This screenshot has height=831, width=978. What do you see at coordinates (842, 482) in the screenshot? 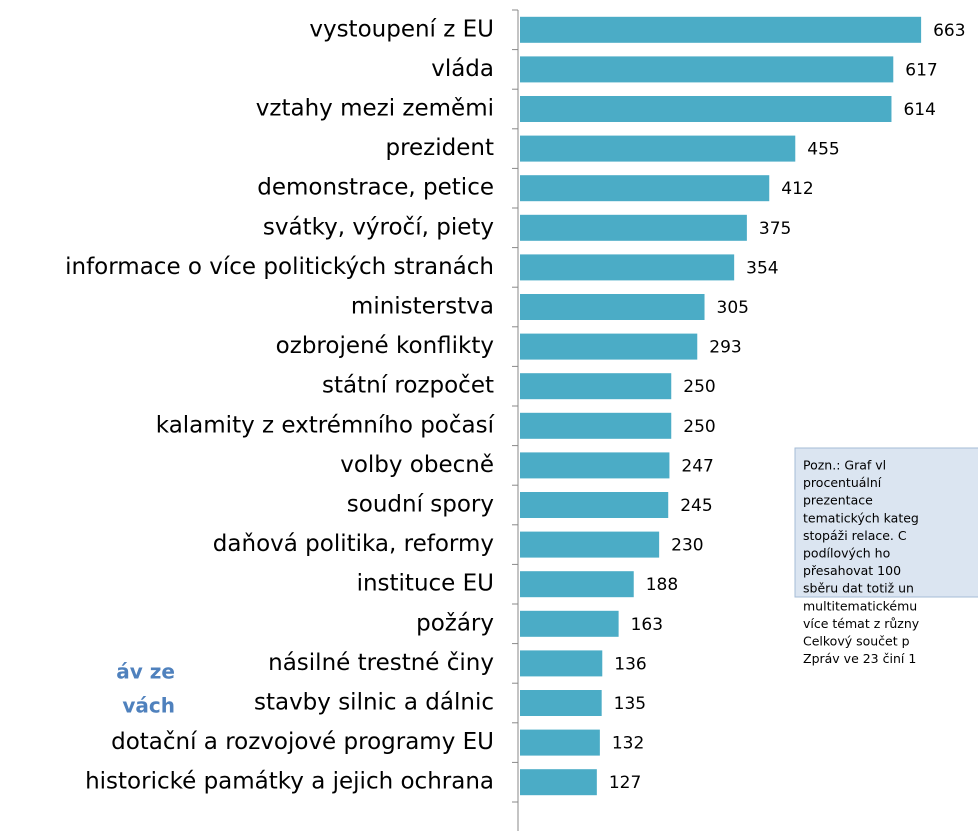
I see `note-line: procentuální` at bounding box center [842, 482].